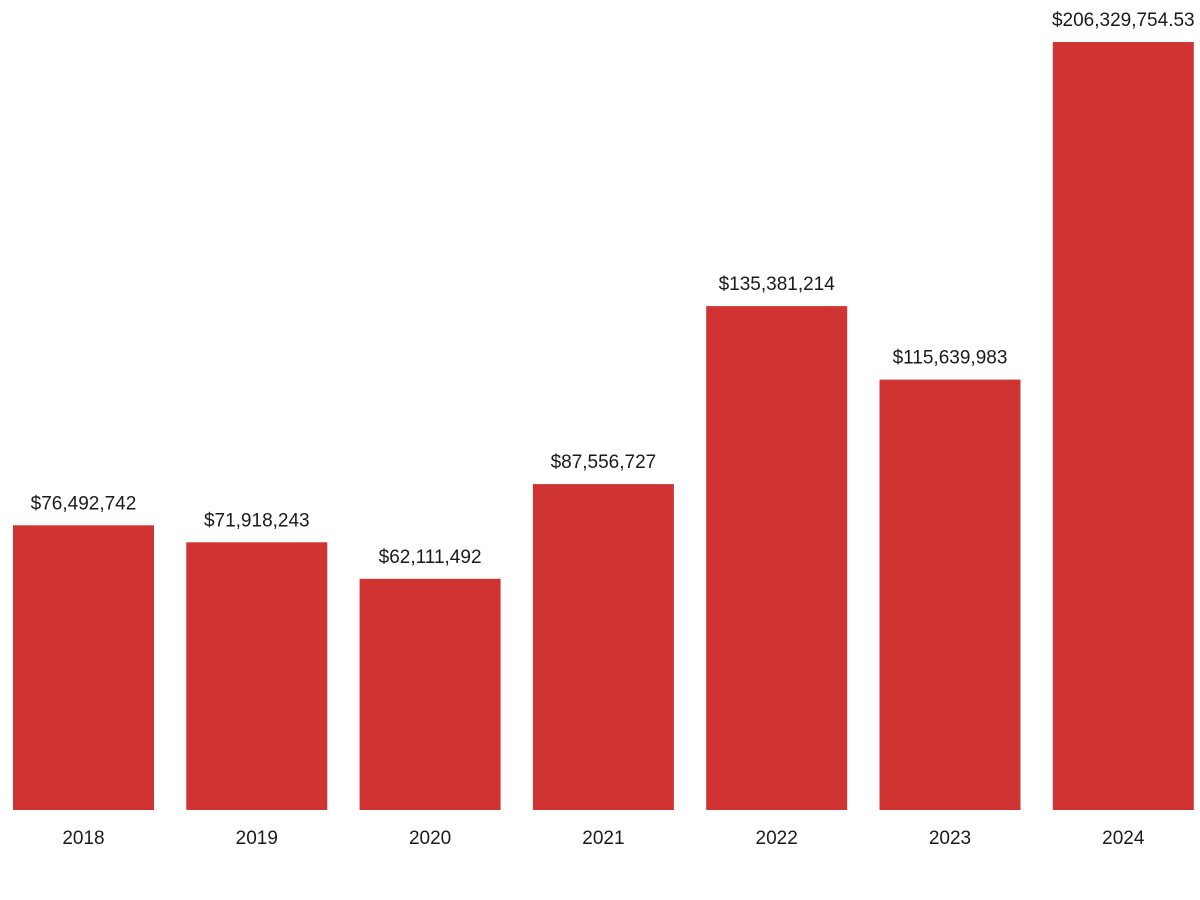 Image resolution: width=1200 pixels, height=900 pixels. I want to click on bar-2022, so click(777, 558).